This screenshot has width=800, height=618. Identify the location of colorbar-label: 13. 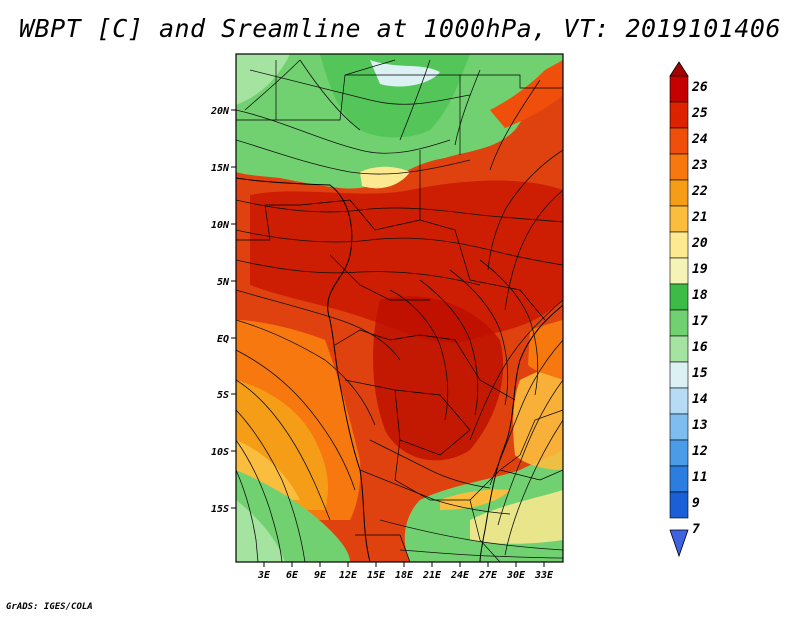
(700, 425).